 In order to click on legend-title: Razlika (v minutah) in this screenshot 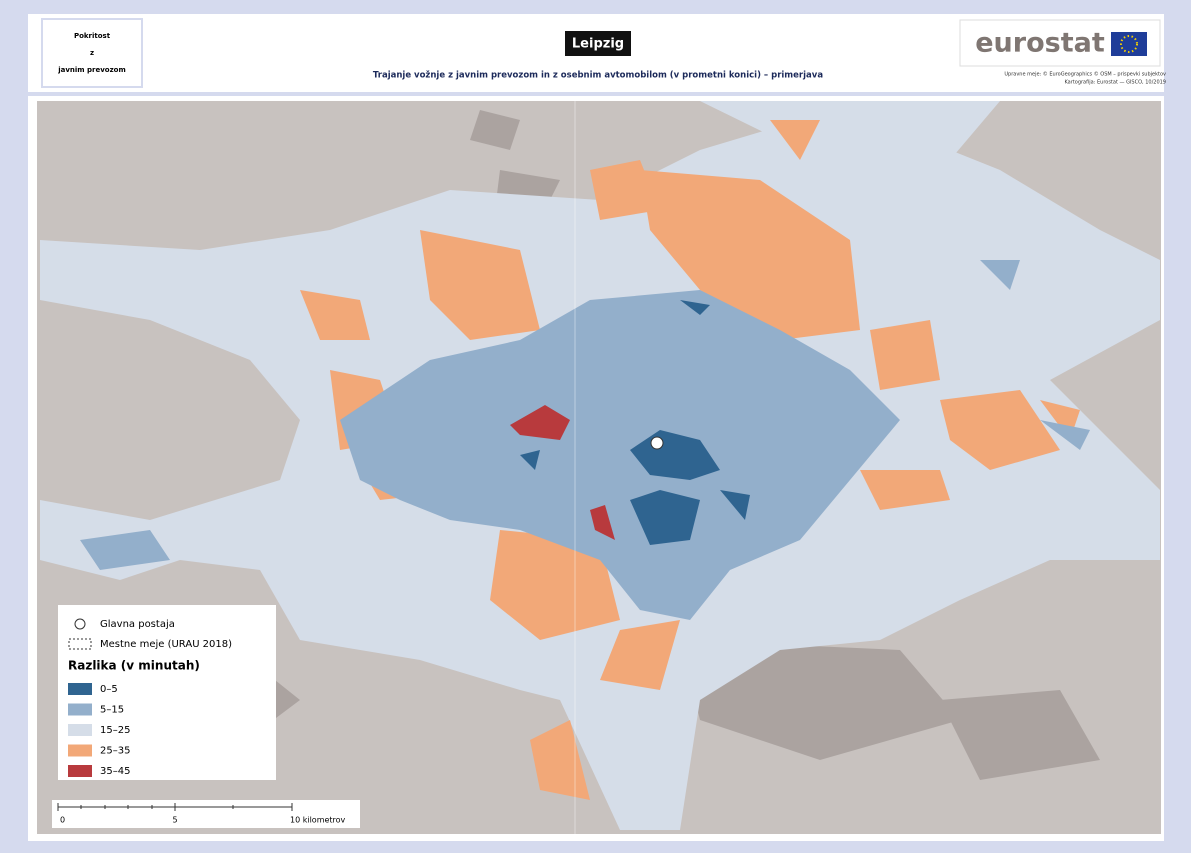, I will do `click(134, 666)`.